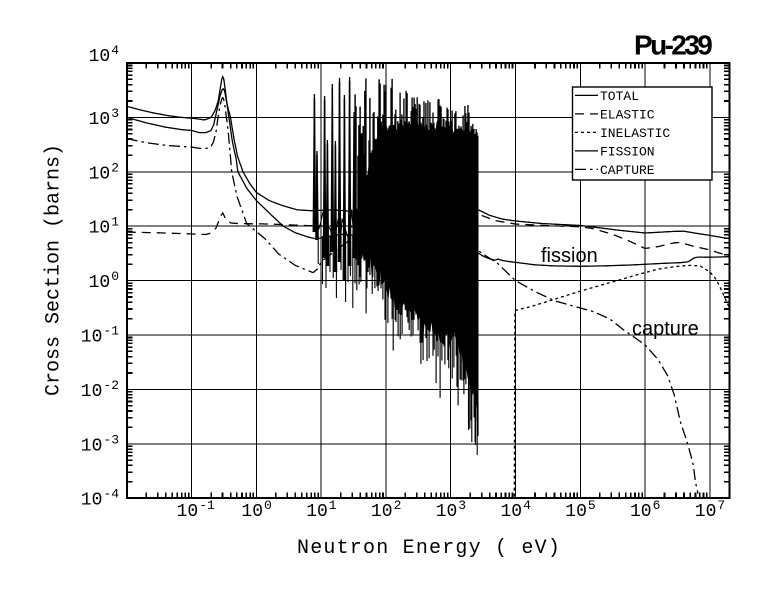  Describe the element at coordinates (635, 133) in the screenshot. I see `svg-text: INELASTIC` at that location.